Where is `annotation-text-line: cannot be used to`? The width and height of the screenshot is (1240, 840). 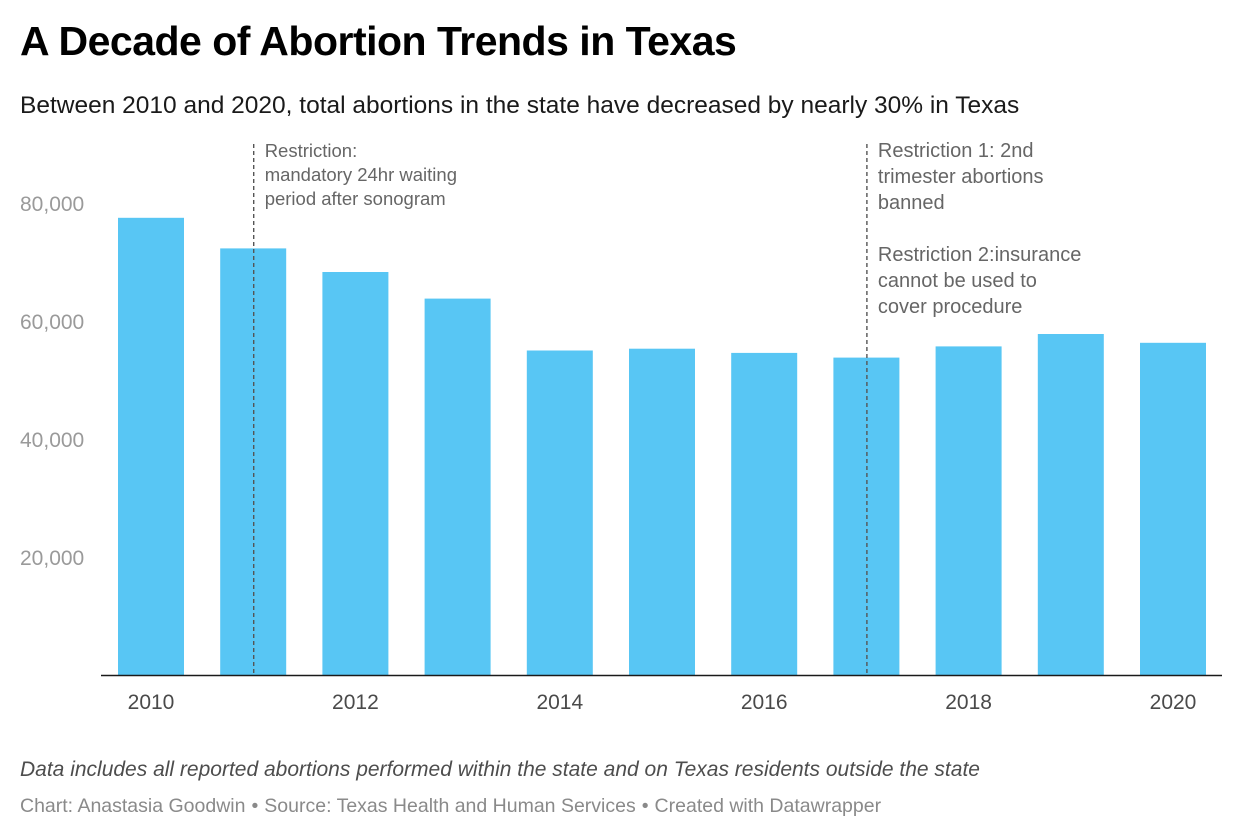 annotation-text-line: cannot be used to is located at coordinates (957, 281).